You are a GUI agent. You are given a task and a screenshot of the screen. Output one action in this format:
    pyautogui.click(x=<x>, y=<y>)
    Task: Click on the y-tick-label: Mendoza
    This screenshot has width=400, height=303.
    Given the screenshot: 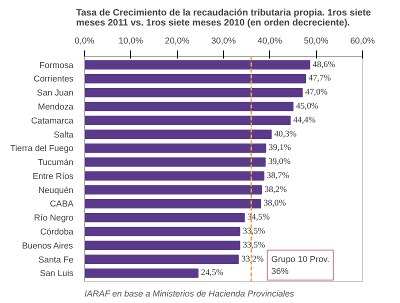 What is the action you would take?
    pyautogui.click(x=56, y=107)
    